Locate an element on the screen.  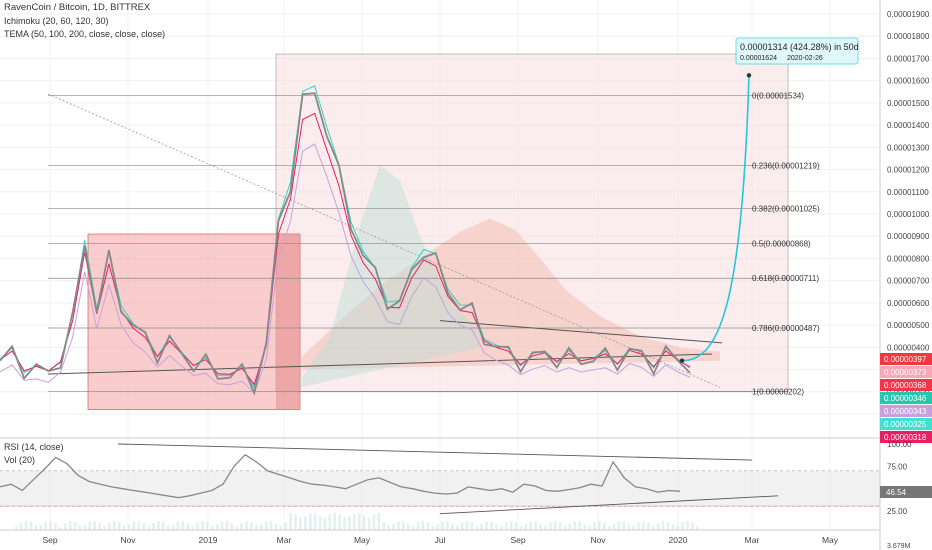
rsi-lower-trend is located at coordinates (609, 505).